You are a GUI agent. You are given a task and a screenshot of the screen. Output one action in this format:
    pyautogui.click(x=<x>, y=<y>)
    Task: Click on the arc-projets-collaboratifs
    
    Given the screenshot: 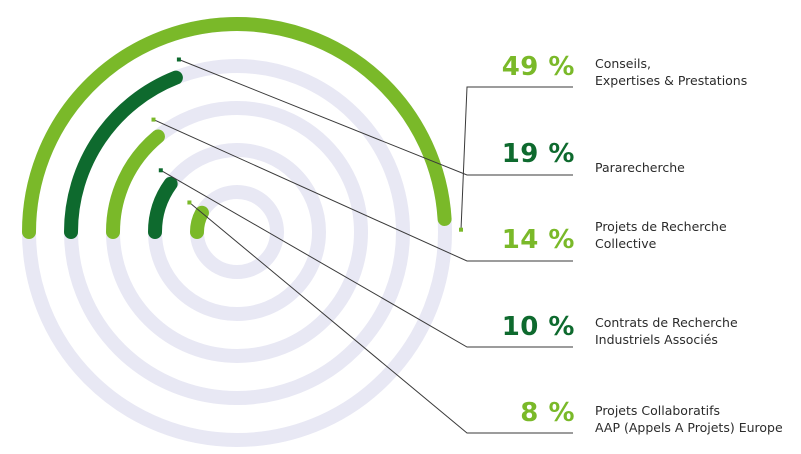 What is the action you would take?
    pyautogui.click(x=199, y=222)
    